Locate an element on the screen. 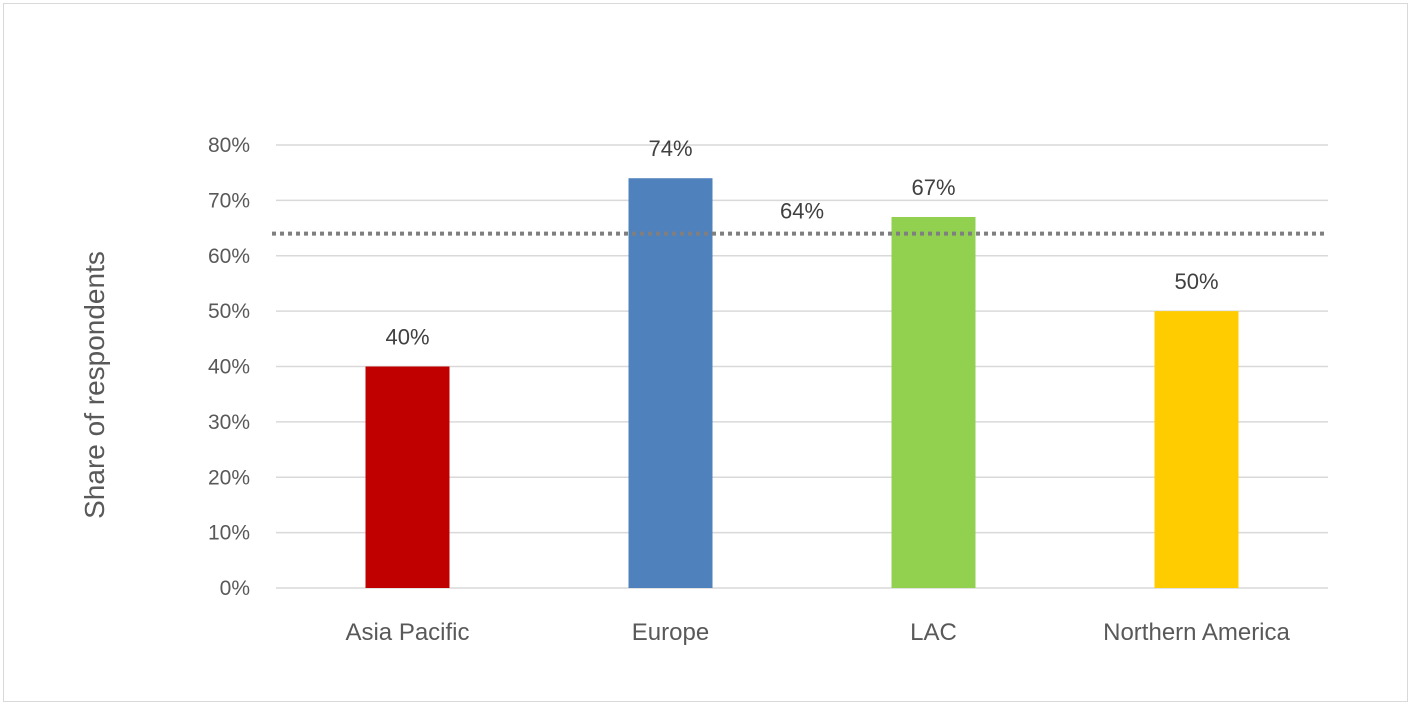 This screenshot has width=1413, height=707. y-tick-label: 10% is located at coordinates (229, 533).